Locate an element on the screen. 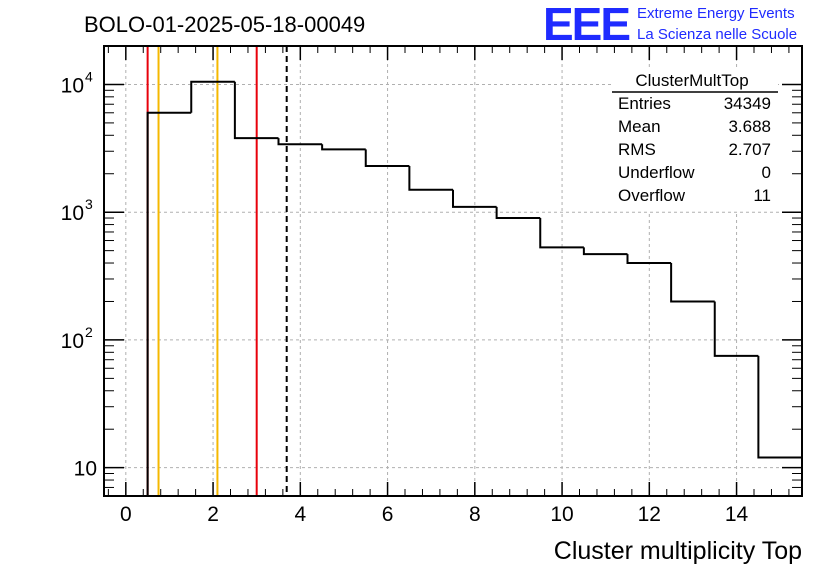 The image size is (836, 572). y-tick-exponent: 4 is located at coordinates (89, 76).